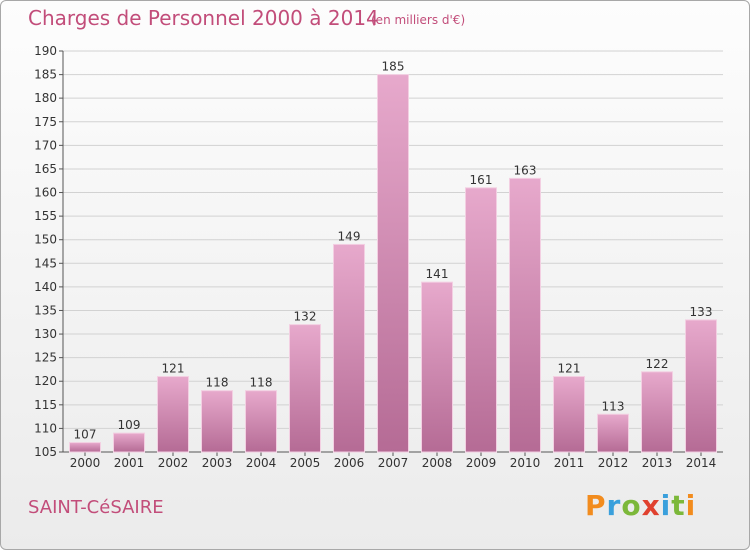 Image resolution: width=750 pixels, height=550 pixels. What do you see at coordinates (305, 388) in the screenshot?
I see `bar-2005` at bounding box center [305, 388].